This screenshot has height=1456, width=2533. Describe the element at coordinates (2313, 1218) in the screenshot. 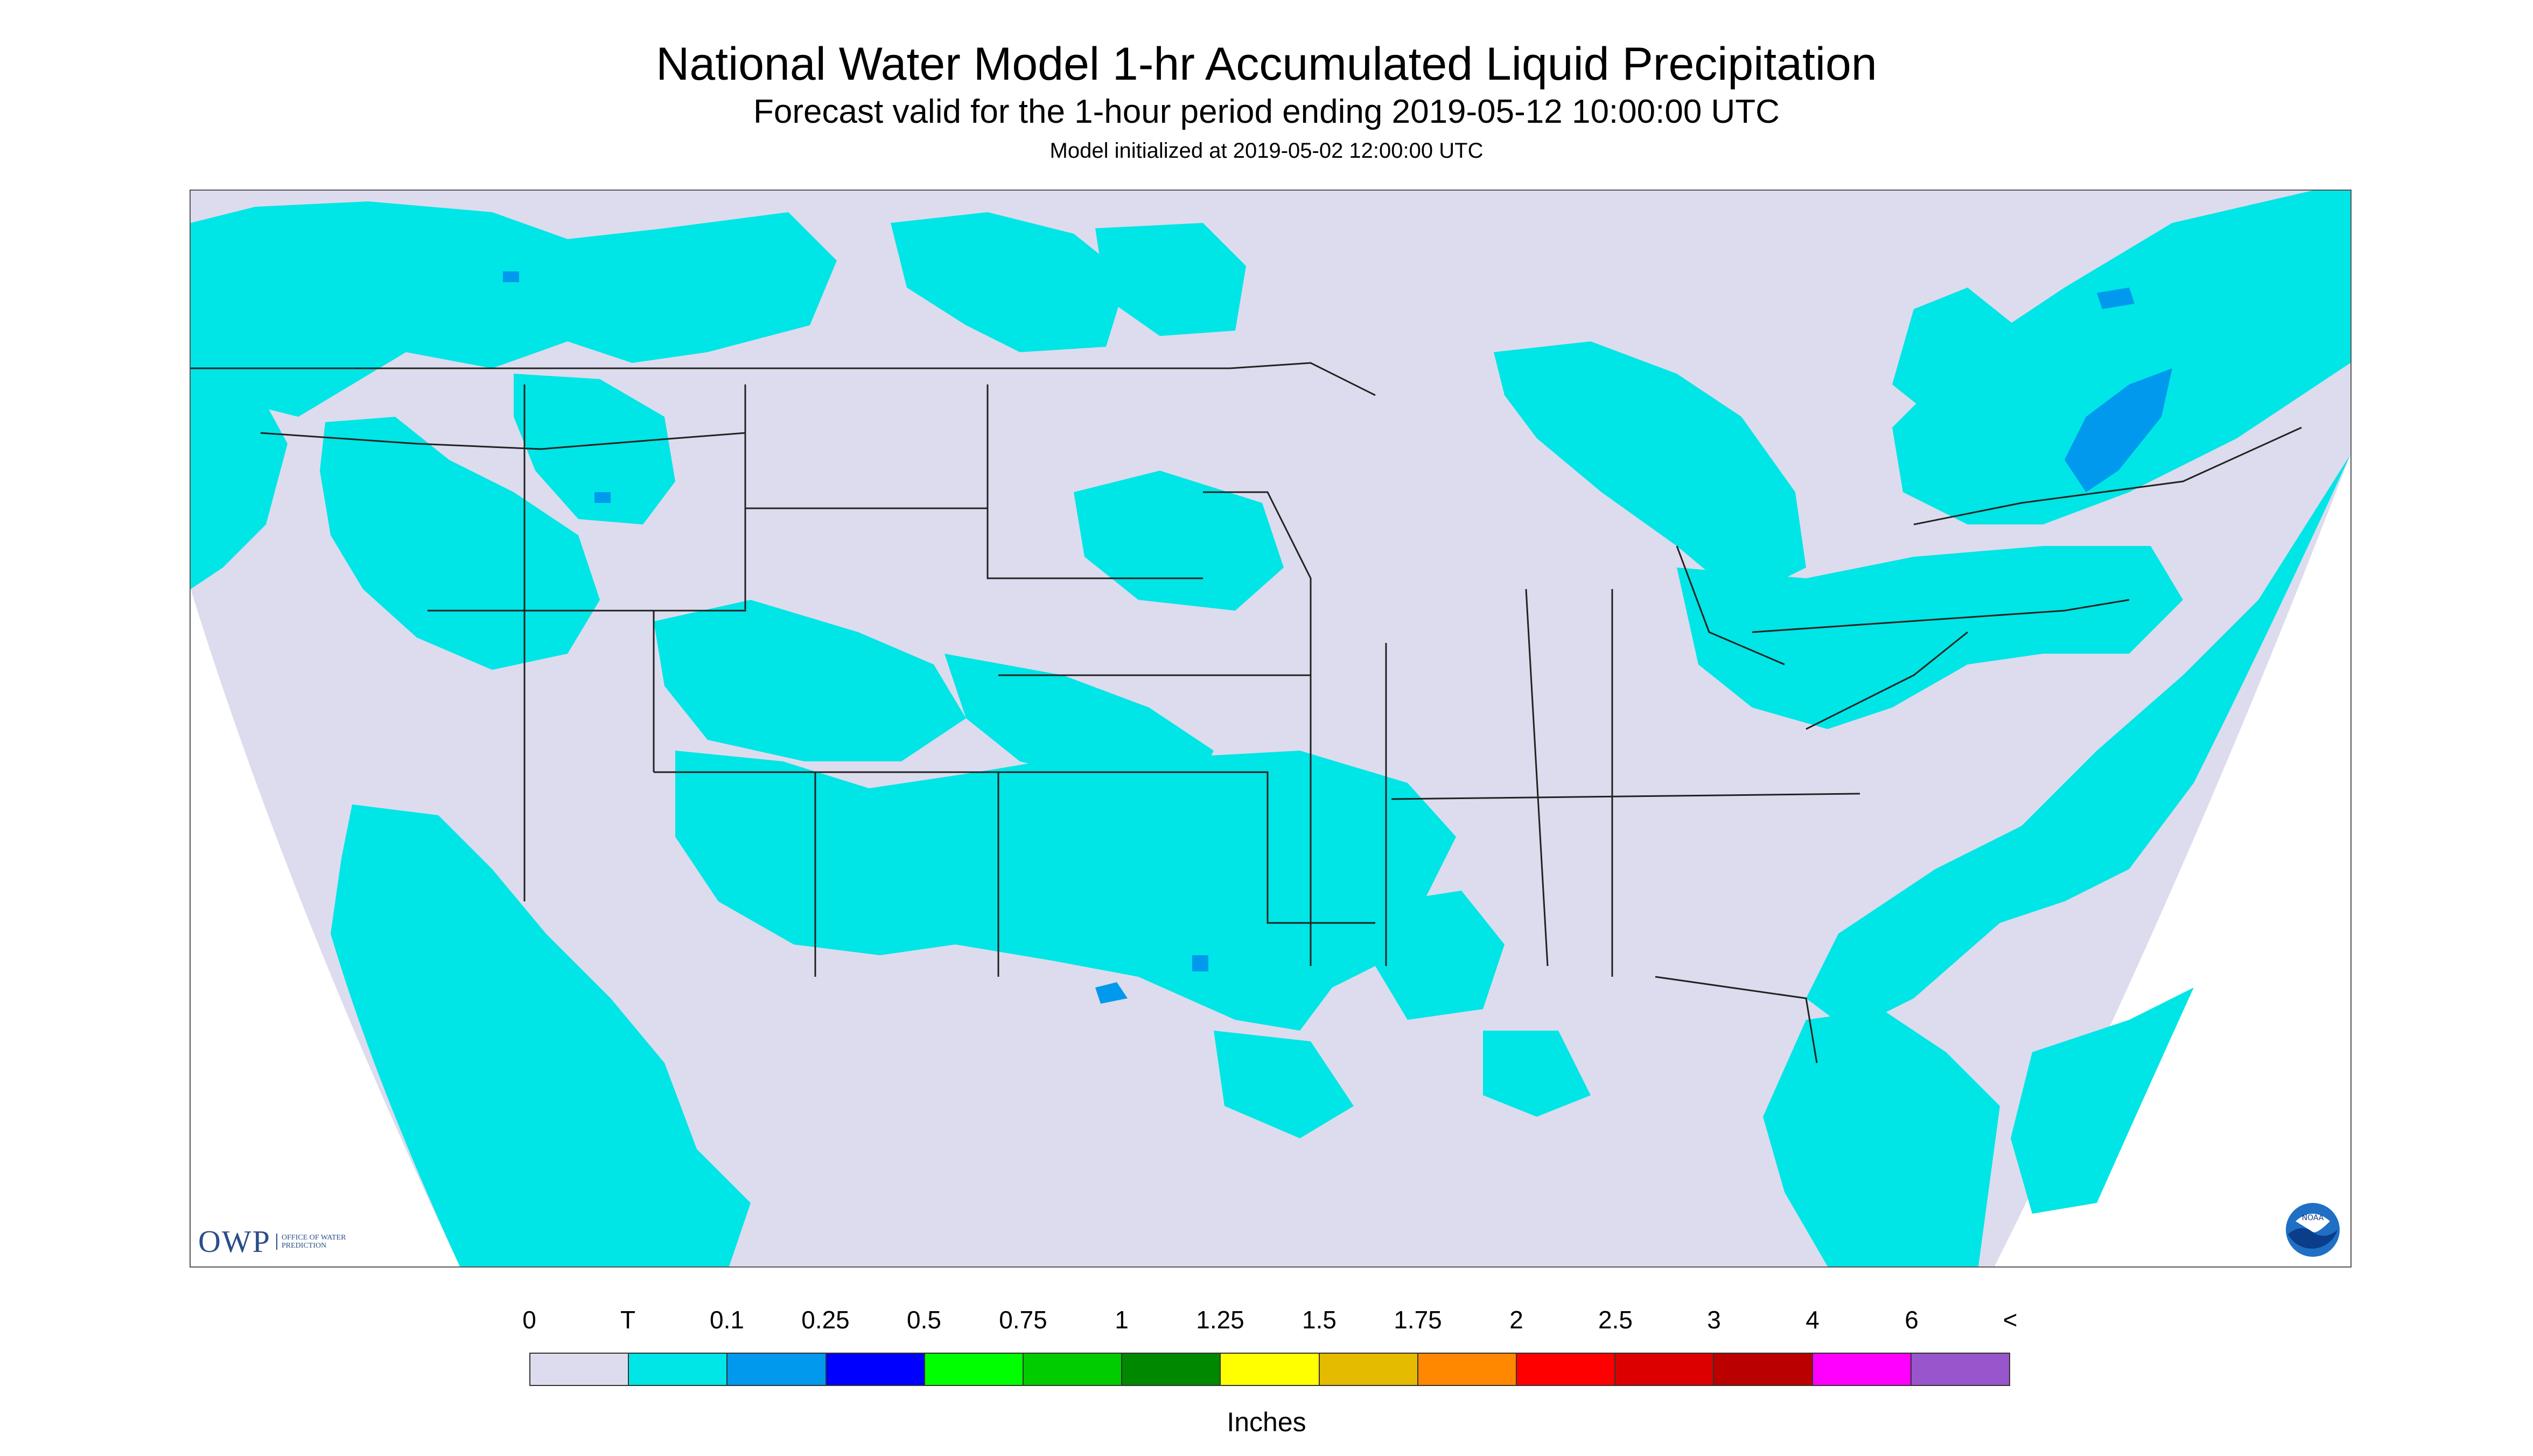

I see `noaa-logo-text: NOAA` at that location.